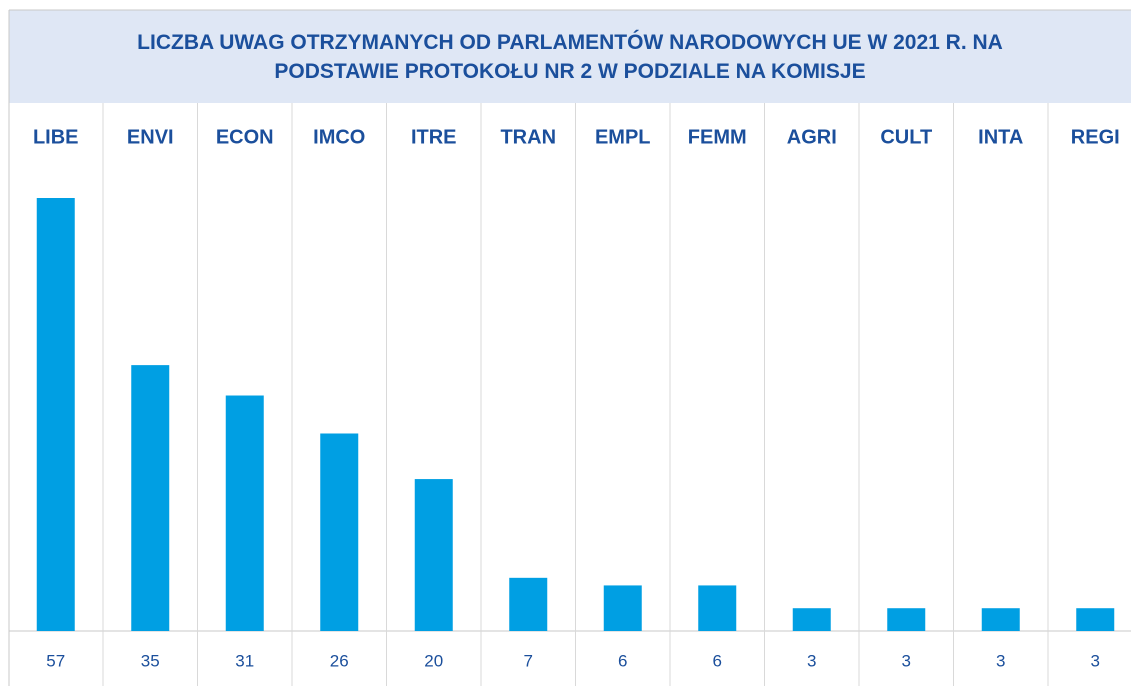 This screenshot has width=1131, height=686. I want to click on value-label: 57, so click(55, 660).